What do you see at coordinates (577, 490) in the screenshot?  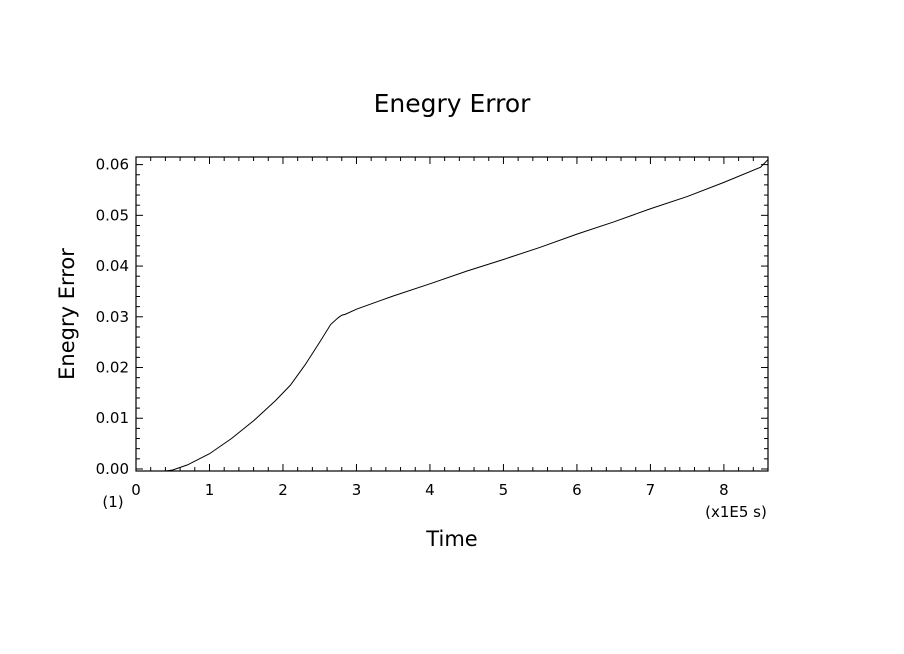 I see `x-tick-label: 6` at bounding box center [577, 490].